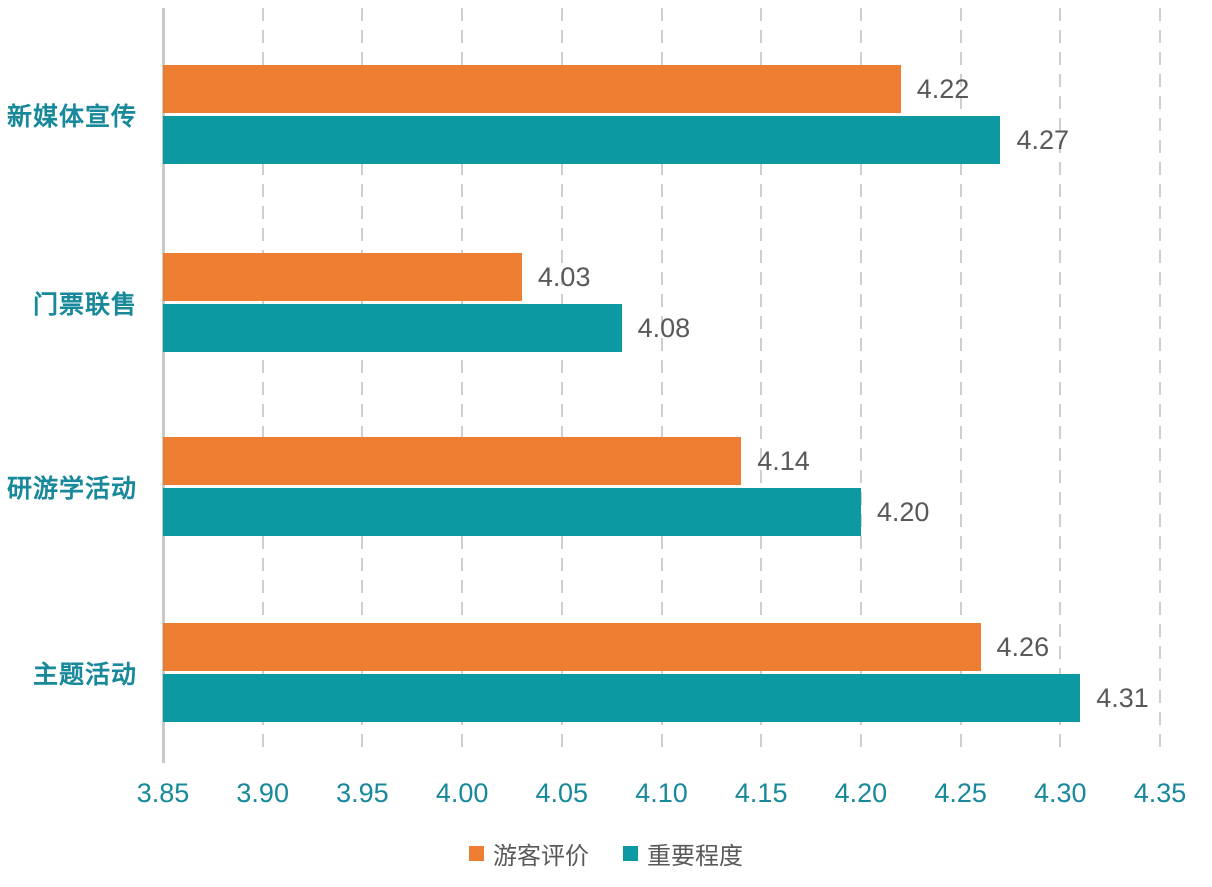 The width and height of the screenshot is (1212, 887). I want to click on category-row: 门票联售 4.03 4.08, so click(596, 302).